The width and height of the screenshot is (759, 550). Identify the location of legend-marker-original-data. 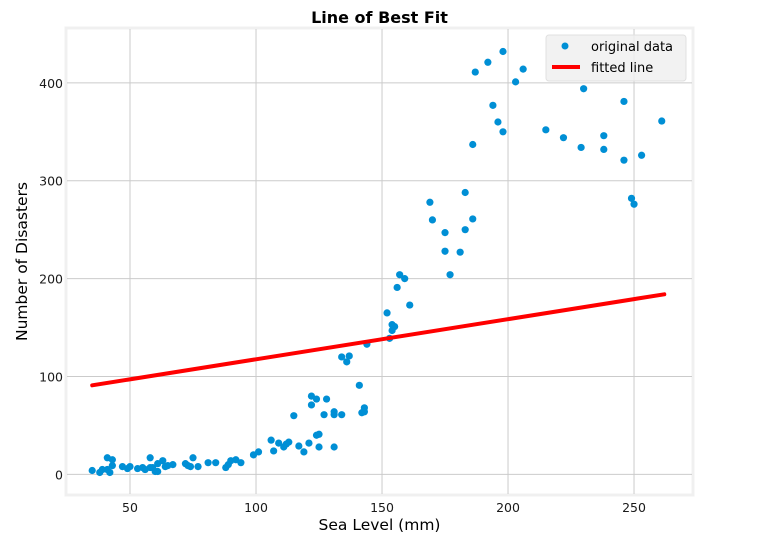
(565, 46).